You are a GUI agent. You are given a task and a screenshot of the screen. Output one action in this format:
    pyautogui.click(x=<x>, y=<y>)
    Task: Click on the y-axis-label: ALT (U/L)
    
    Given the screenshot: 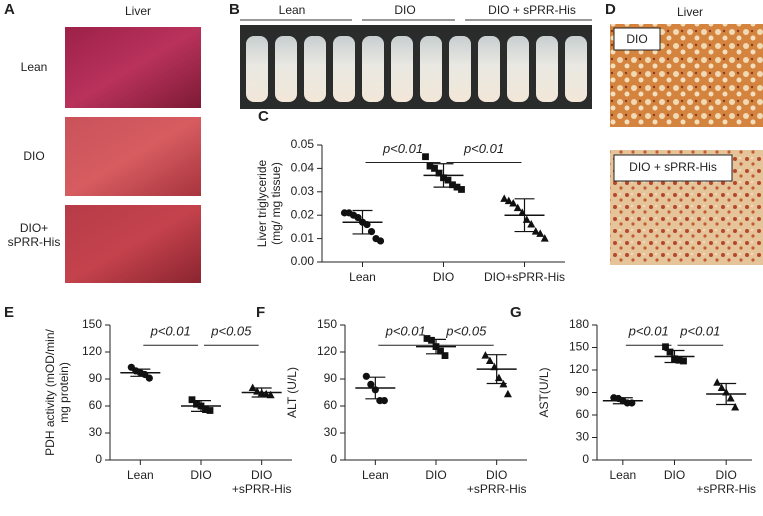 What is the action you would take?
    pyautogui.click(x=292, y=392)
    